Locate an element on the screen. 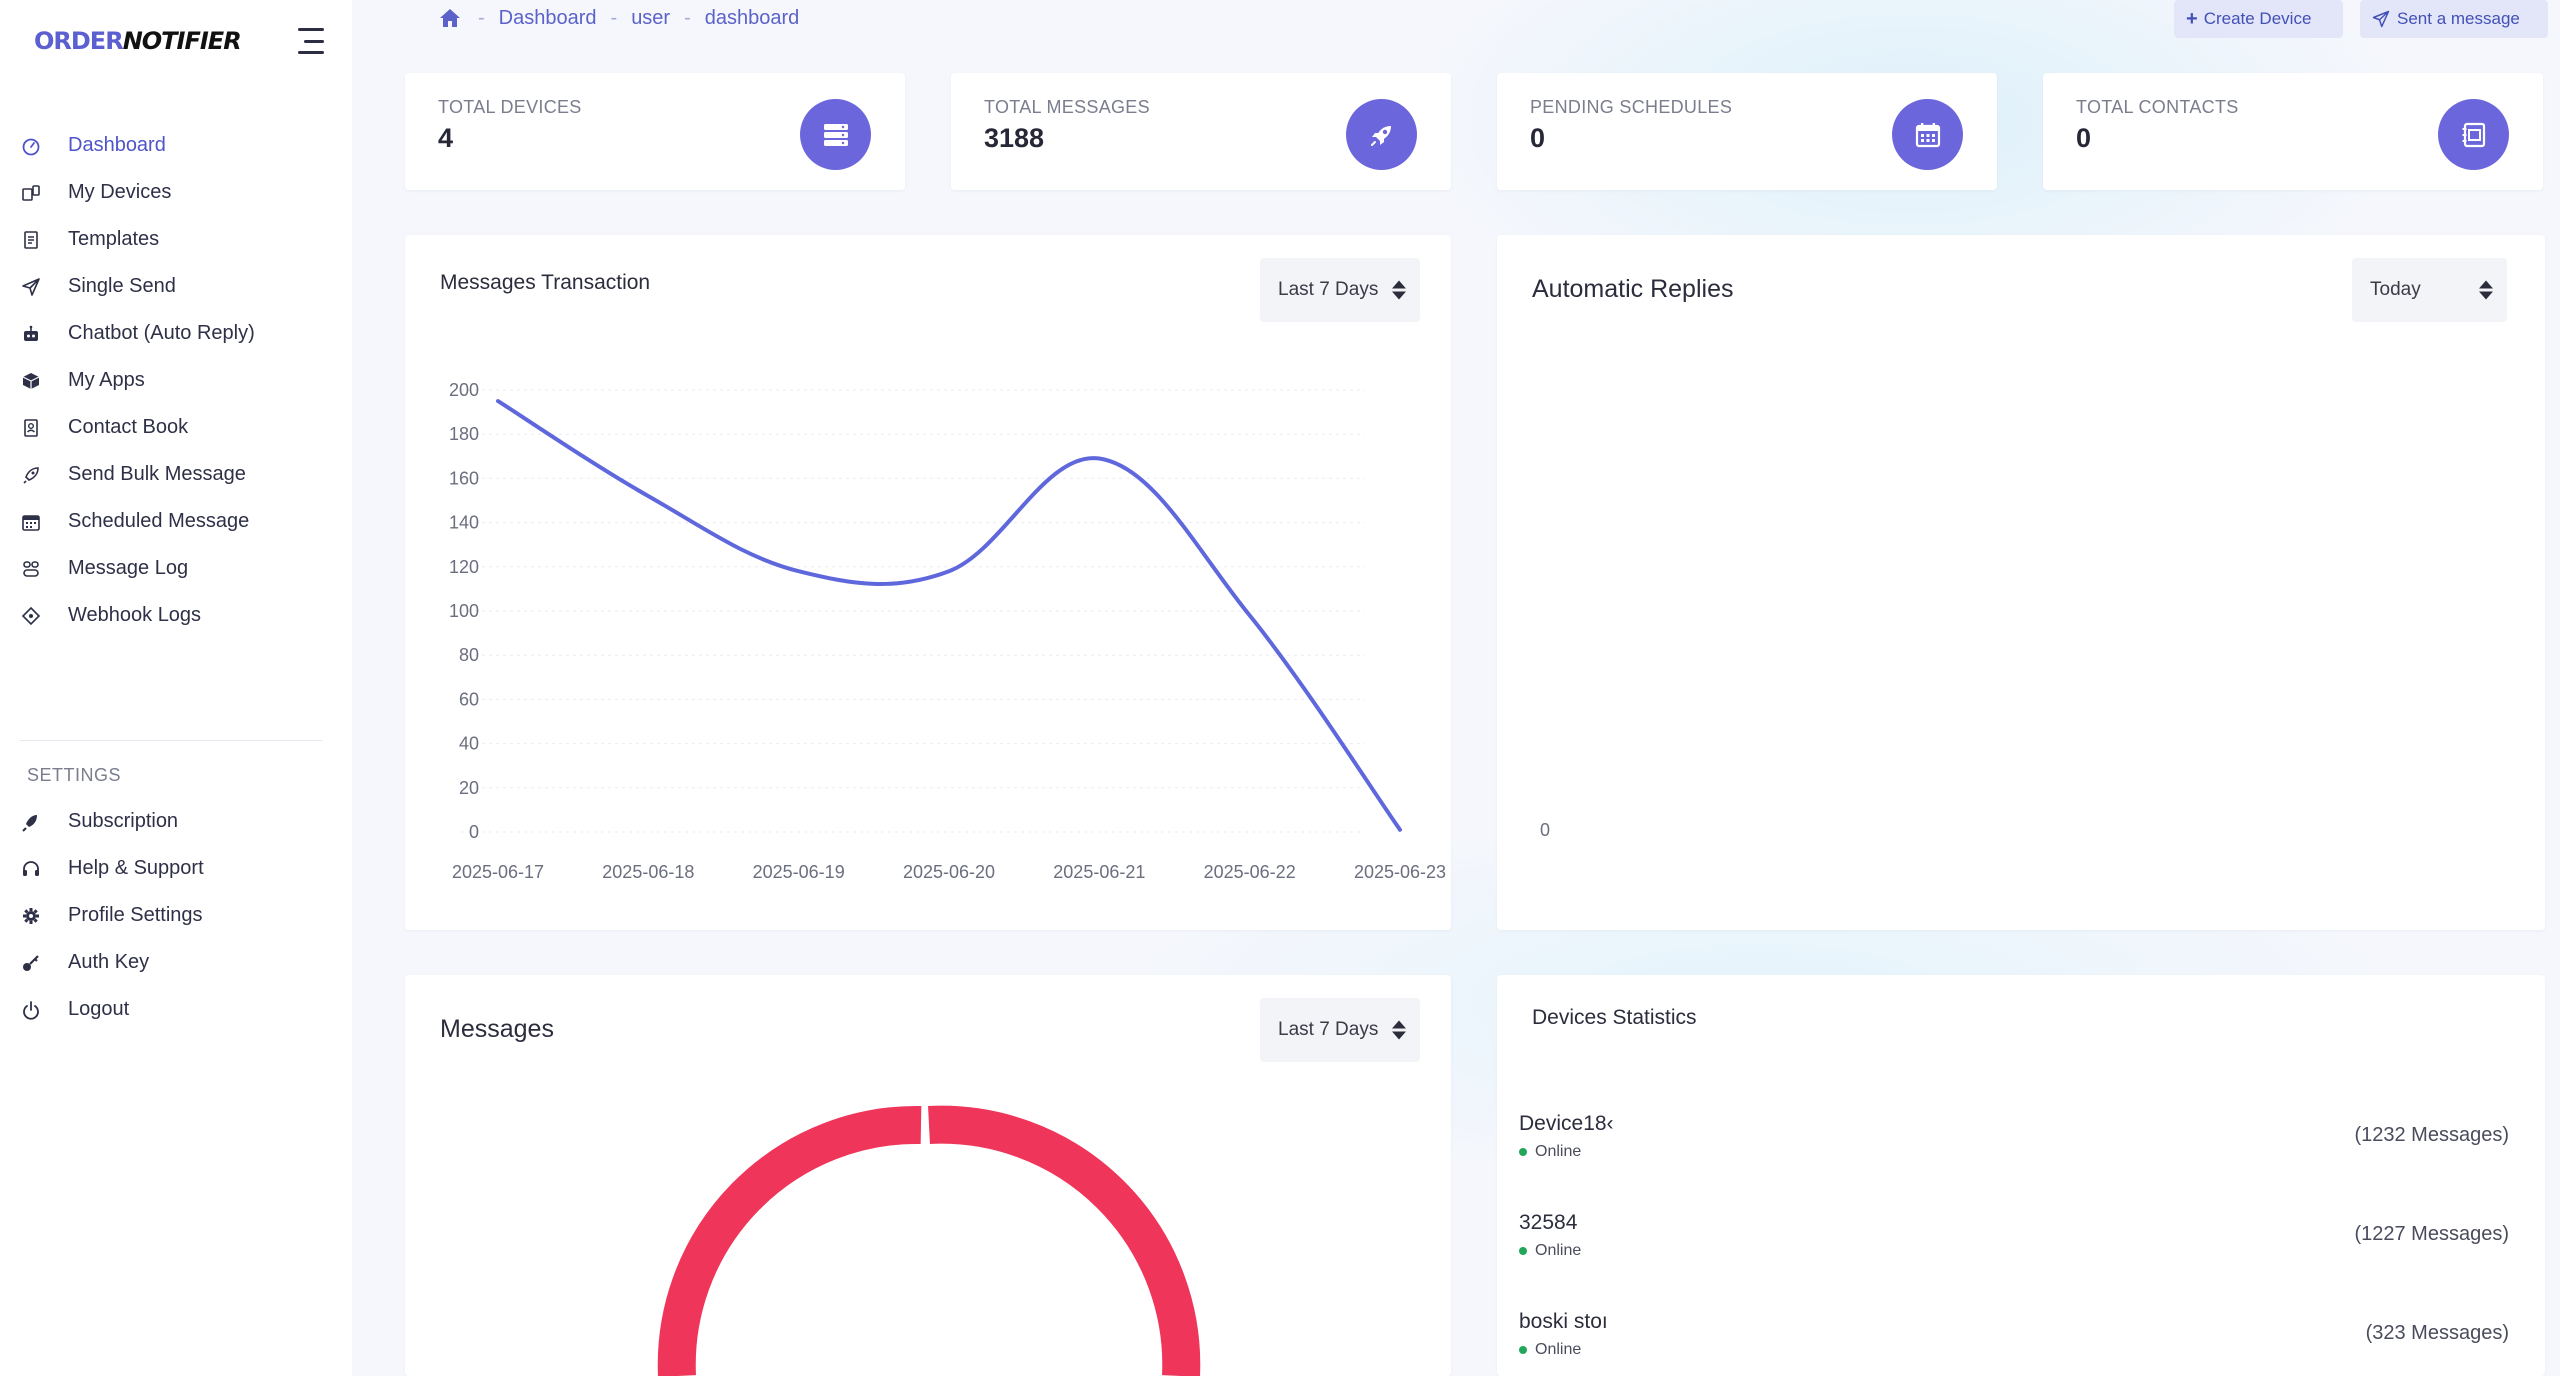 This screenshot has height=1376, width=2560. sidebar-item-label: My Apps is located at coordinates (106, 380).